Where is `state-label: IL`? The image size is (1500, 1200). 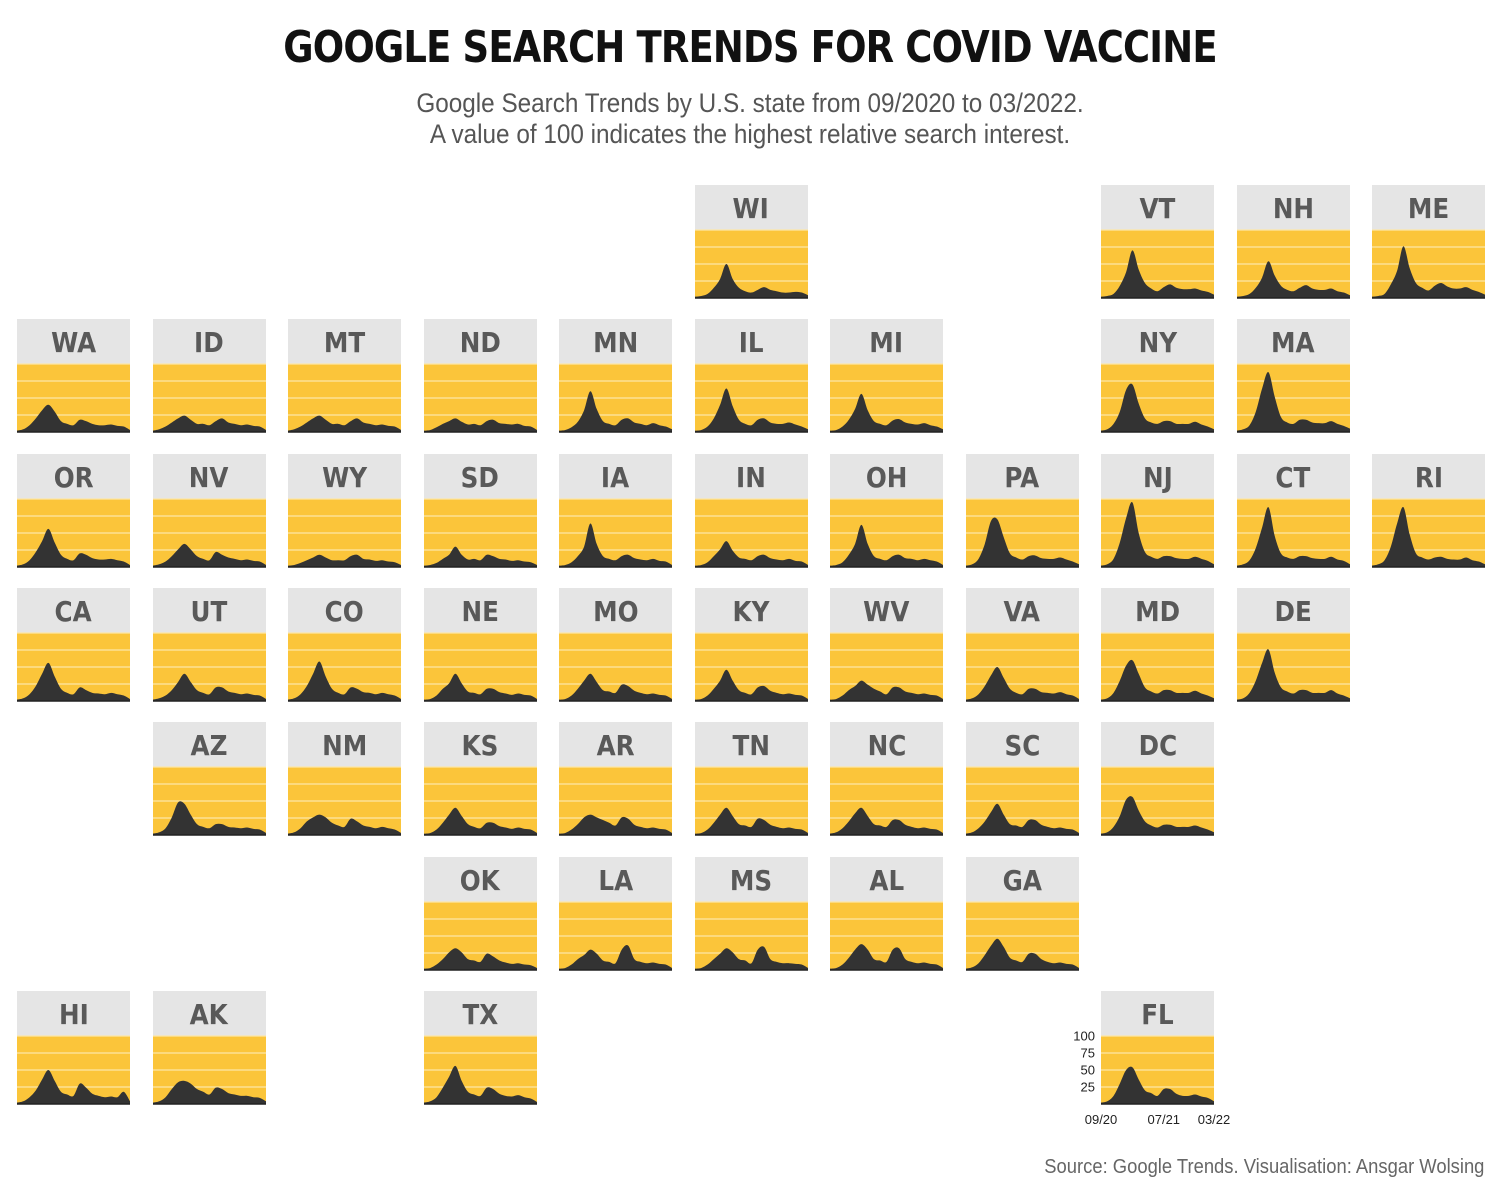 state-label: IL is located at coordinates (751, 342).